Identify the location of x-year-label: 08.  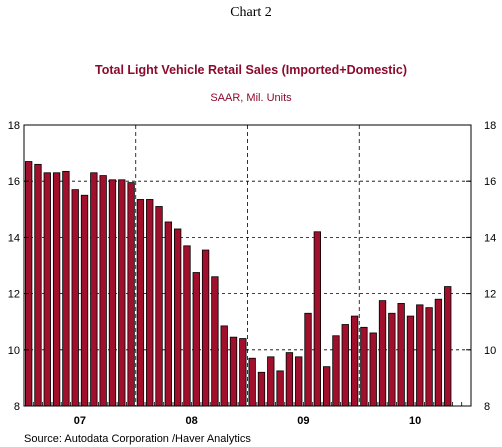
(192, 421).